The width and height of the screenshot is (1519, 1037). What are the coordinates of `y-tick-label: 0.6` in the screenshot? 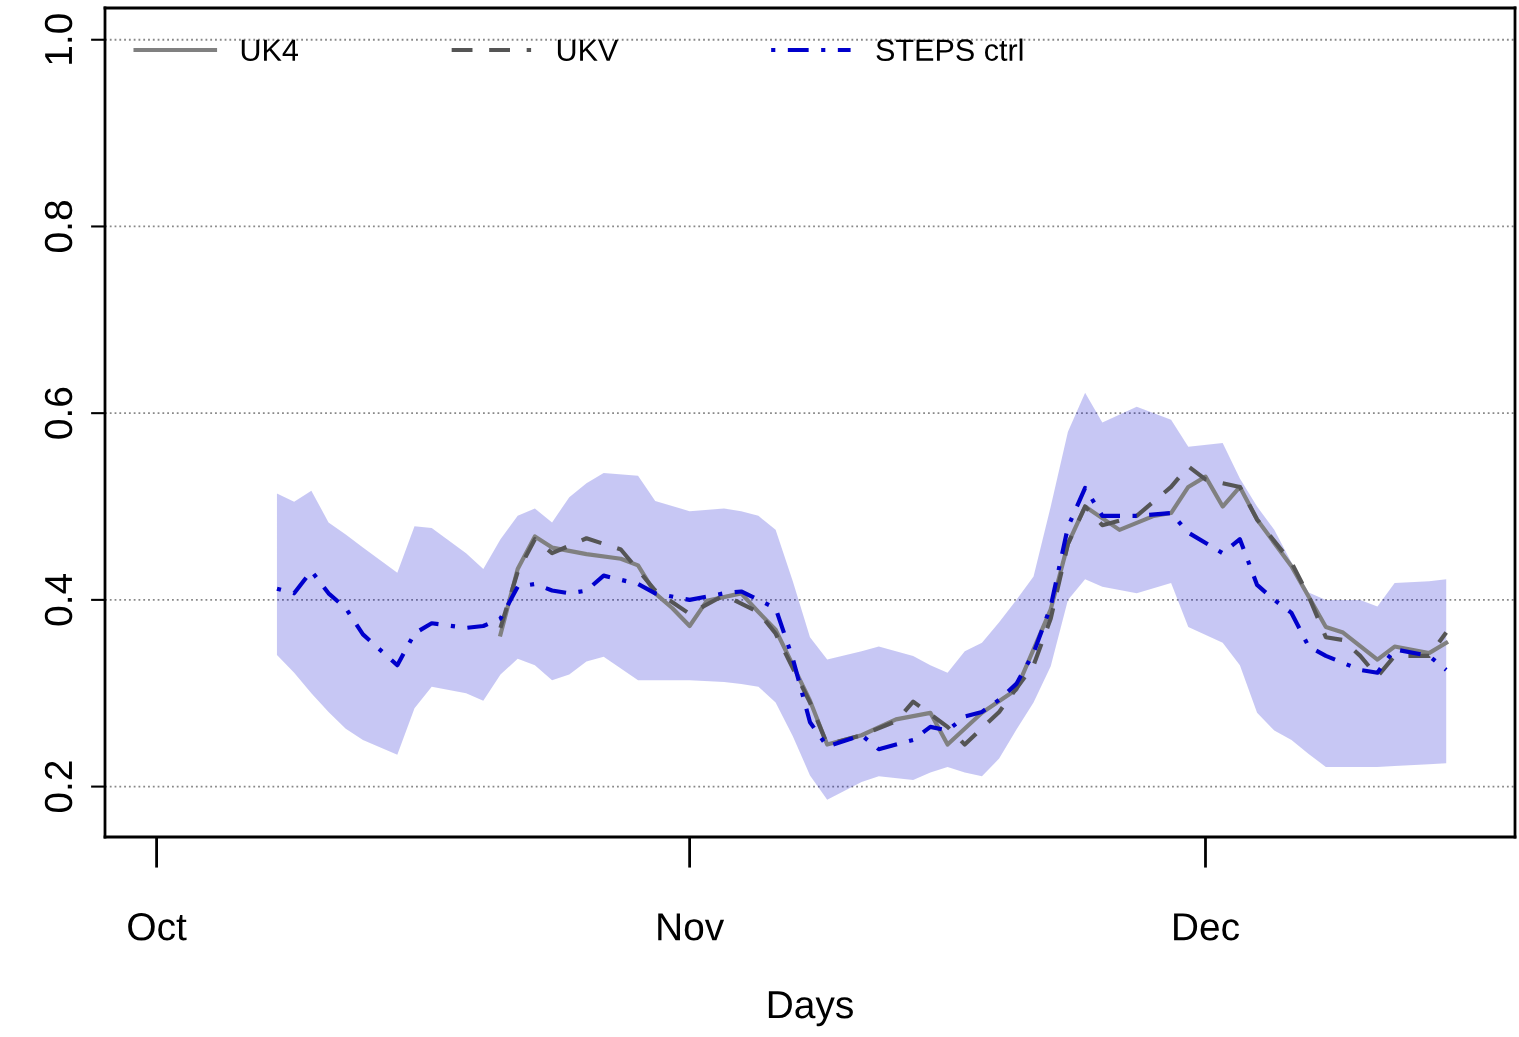 It's located at (58, 413).